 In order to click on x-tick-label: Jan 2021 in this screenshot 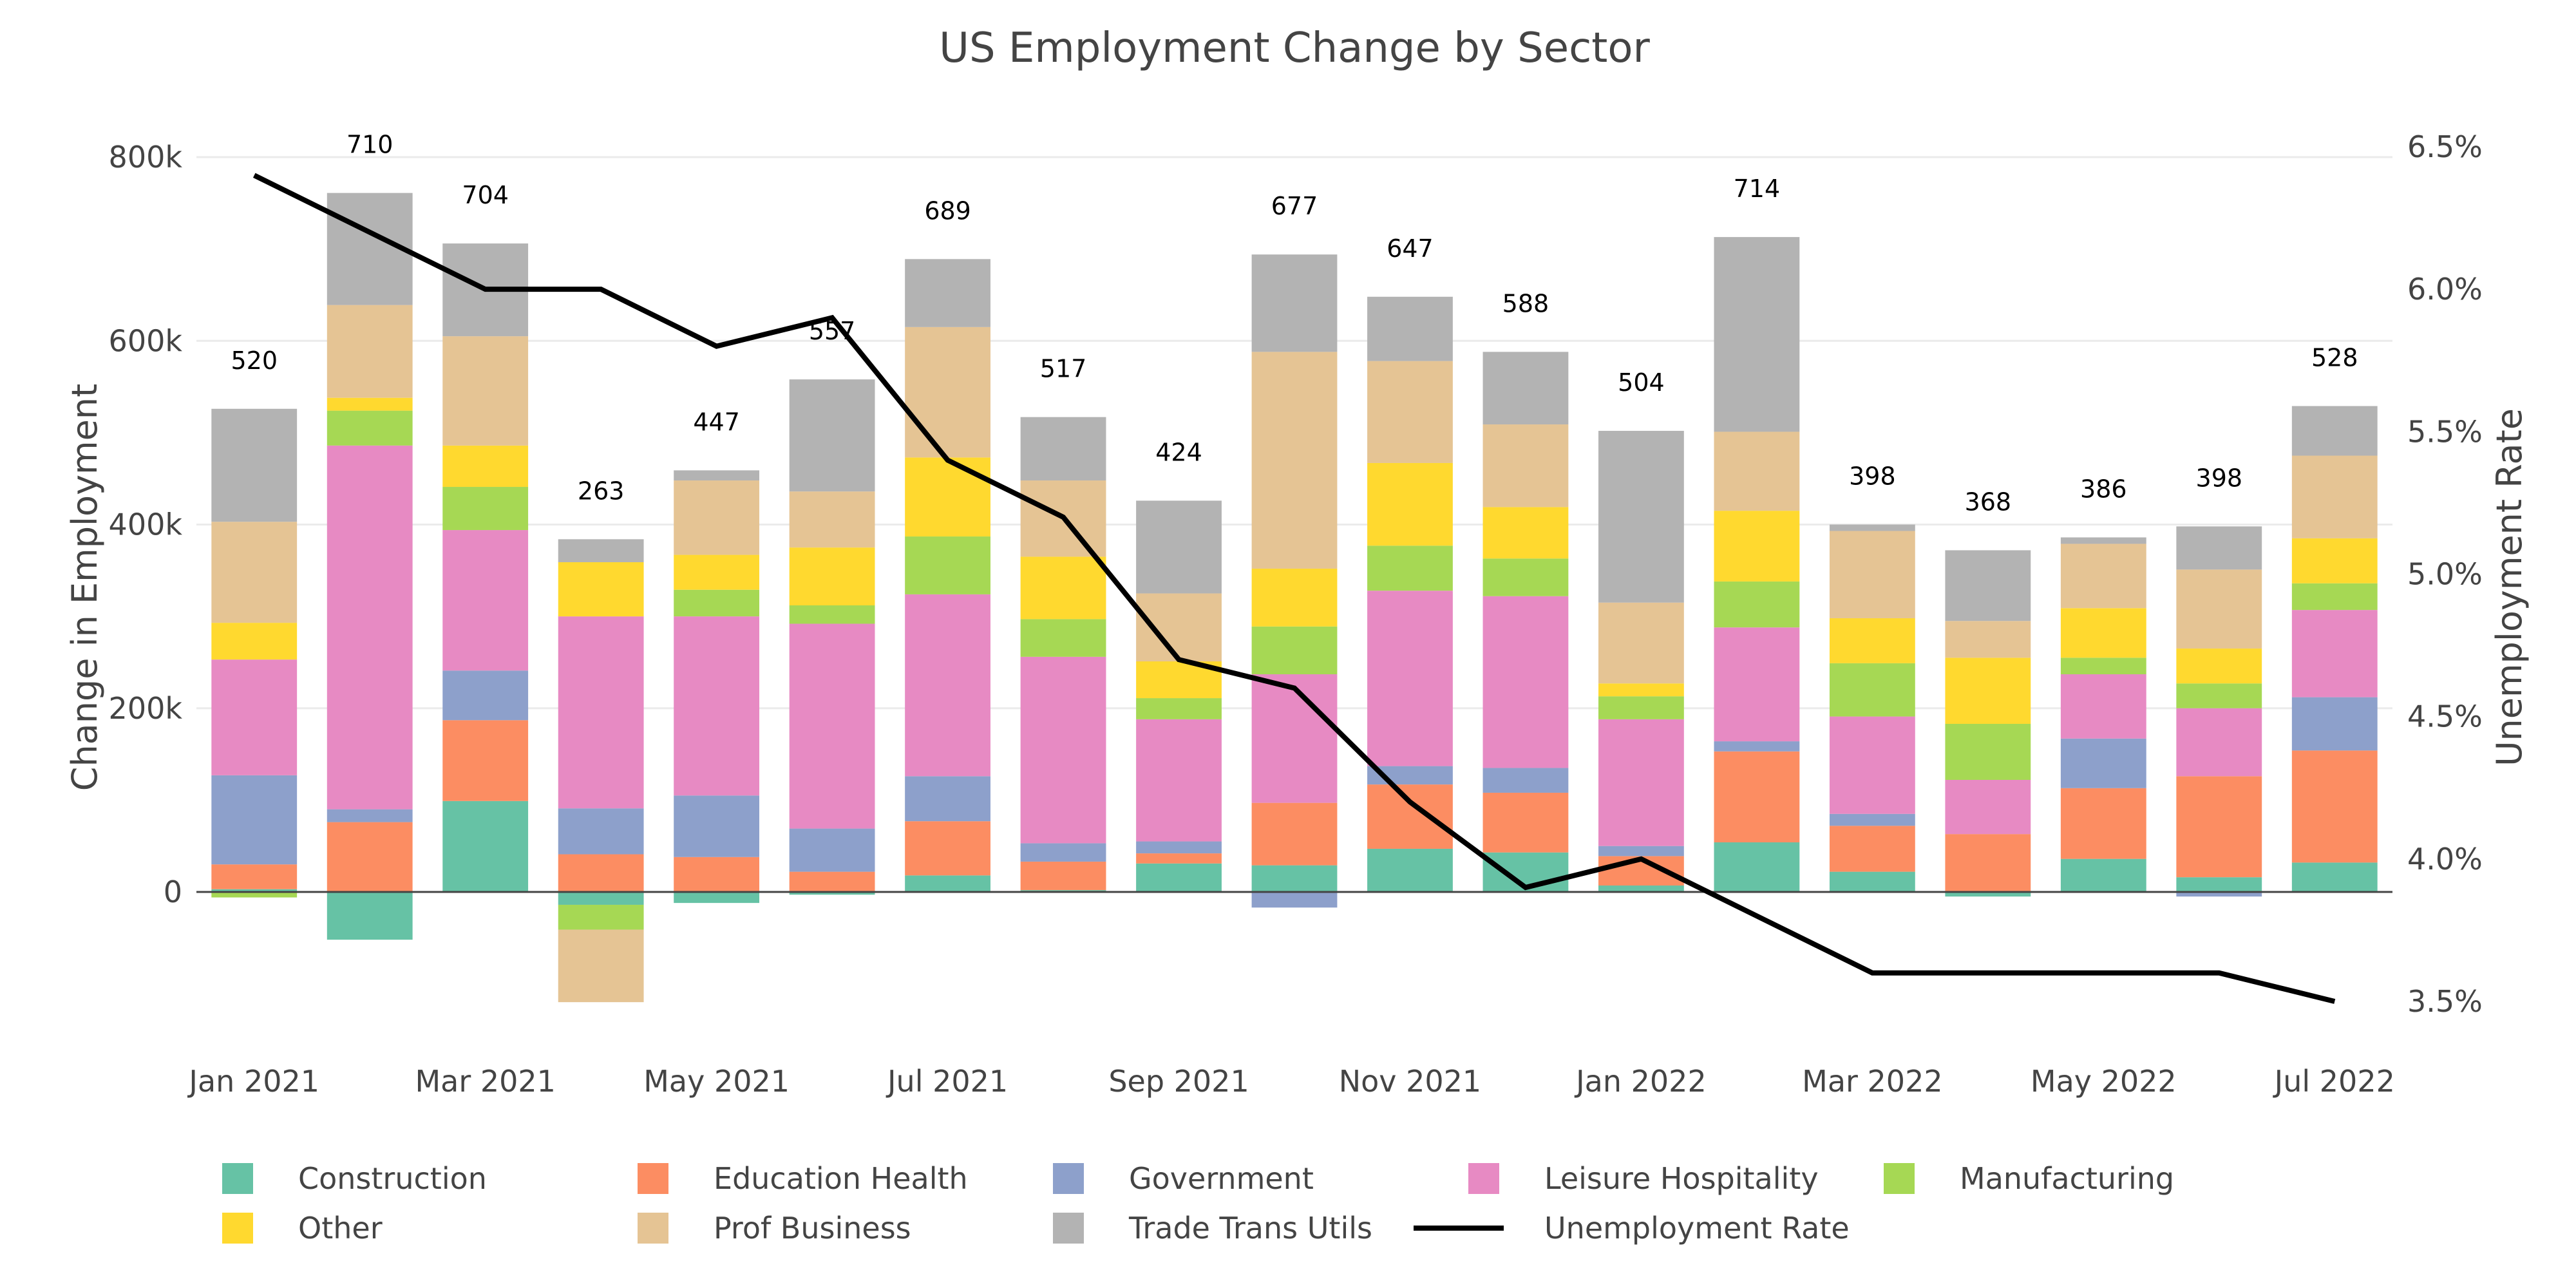, I will do `click(253, 1081)`.